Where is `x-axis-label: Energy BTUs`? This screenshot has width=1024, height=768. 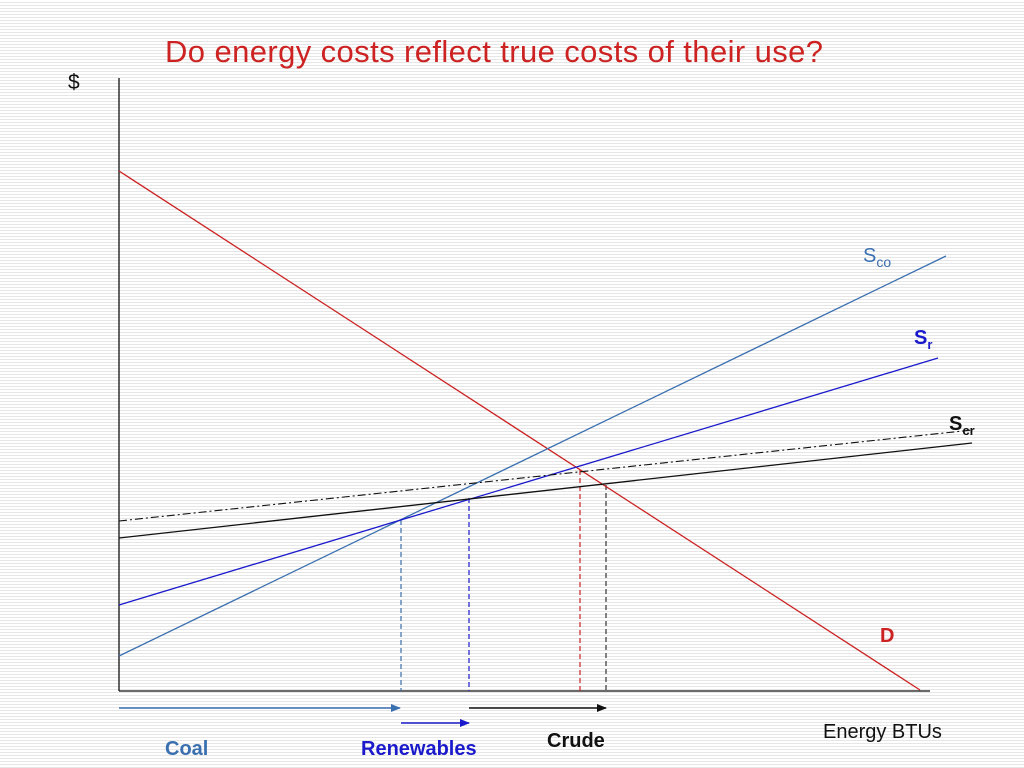
x-axis-label: Energy BTUs is located at coordinates (882, 732).